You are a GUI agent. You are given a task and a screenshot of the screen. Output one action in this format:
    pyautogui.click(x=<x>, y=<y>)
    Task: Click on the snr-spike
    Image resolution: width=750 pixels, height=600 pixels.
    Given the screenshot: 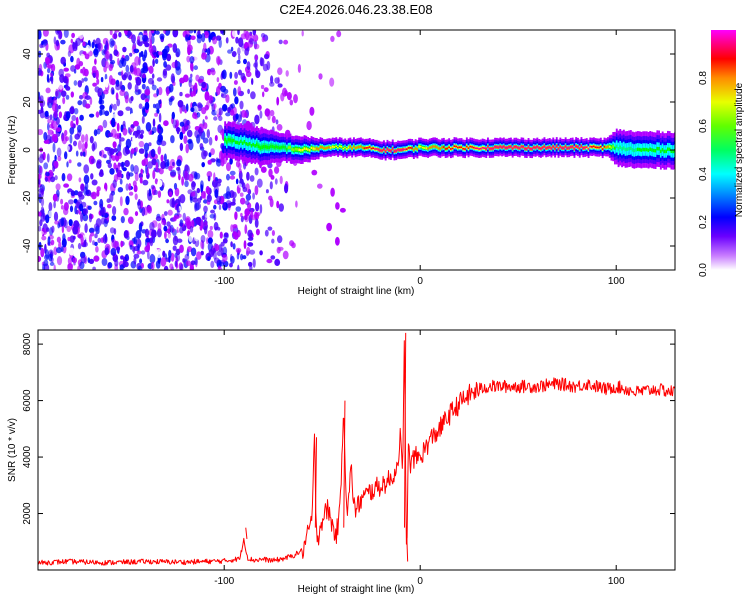 What is the action you would take?
    pyautogui.click(x=246, y=533)
    